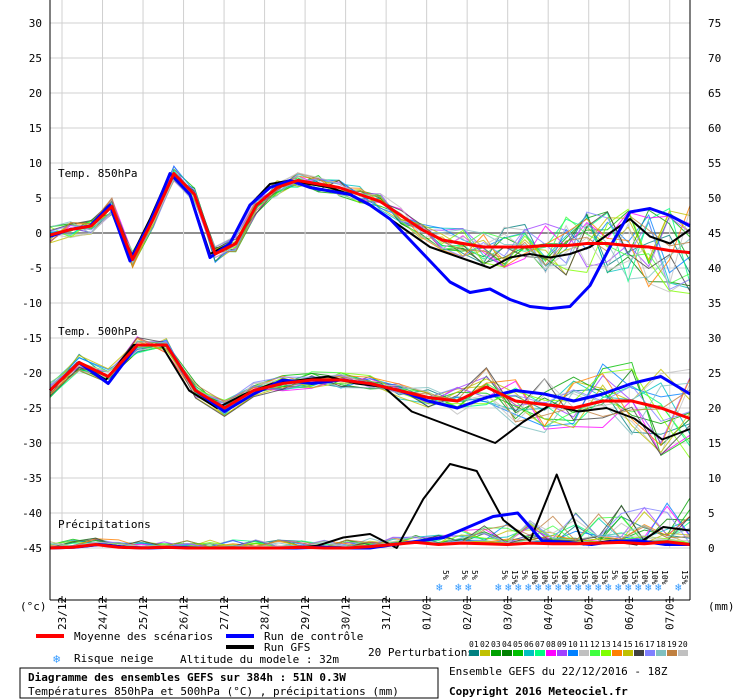 The width and height of the screenshot is (740, 700). What do you see at coordinates (240, 647) in the screenshot?
I see `legend-swatch-gfs` at bounding box center [240, 647].